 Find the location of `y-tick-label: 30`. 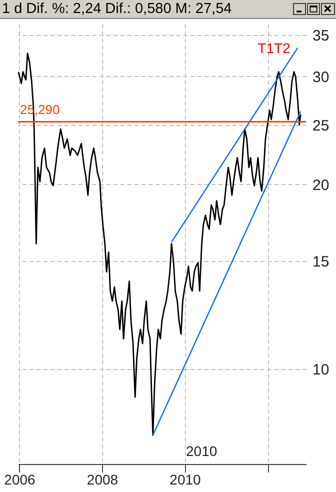

y-tick-label: 30 is located at coordinates (321, 77).